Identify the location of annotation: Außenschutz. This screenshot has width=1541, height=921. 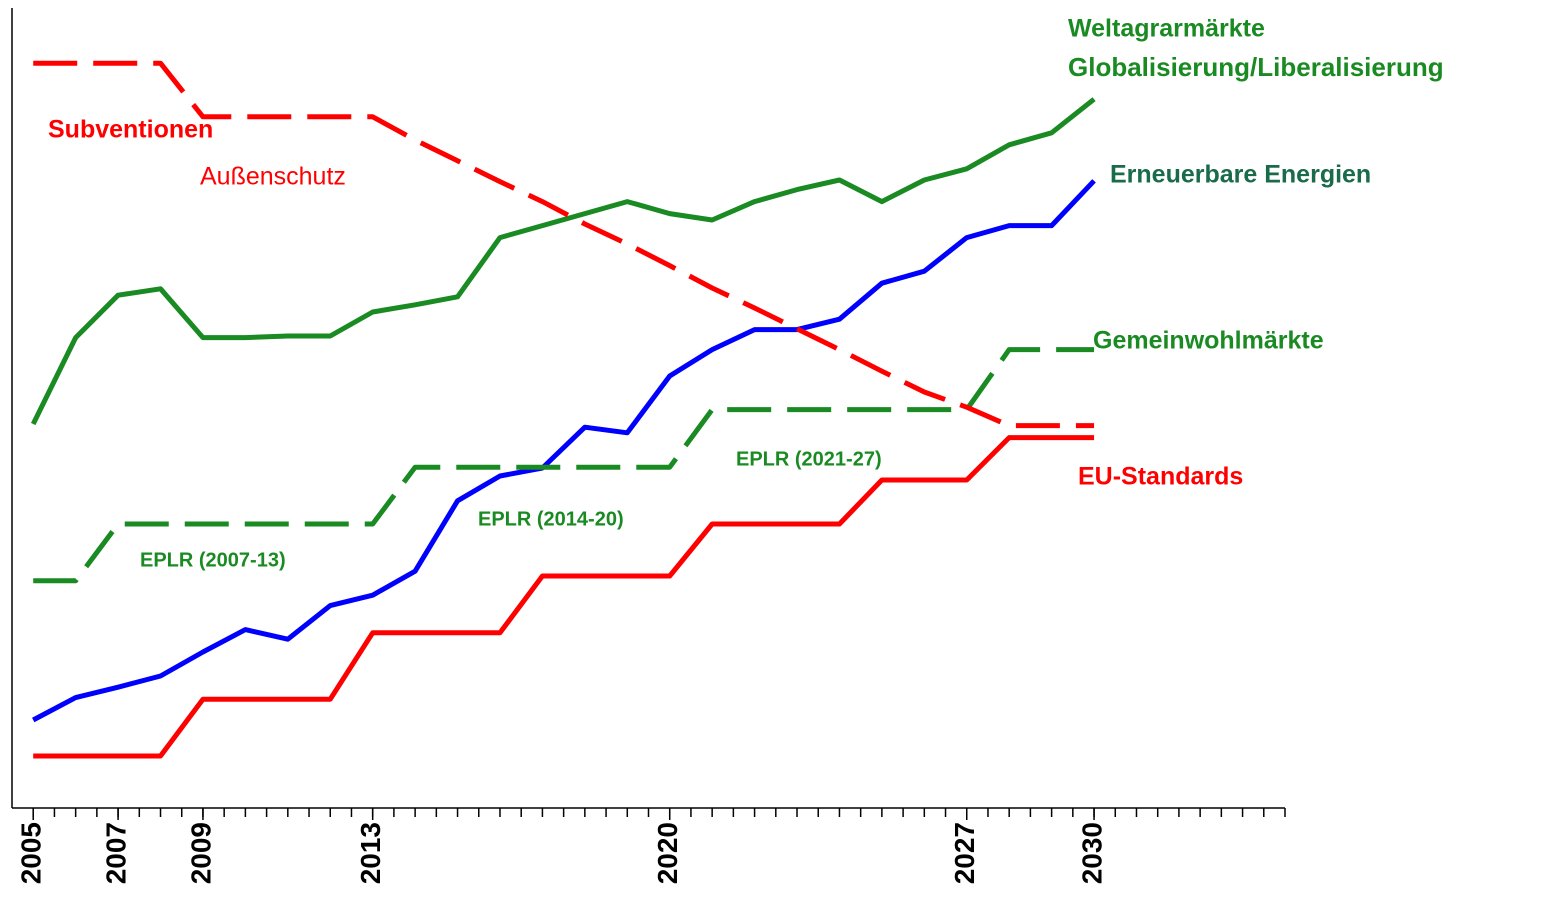
(273, 177).